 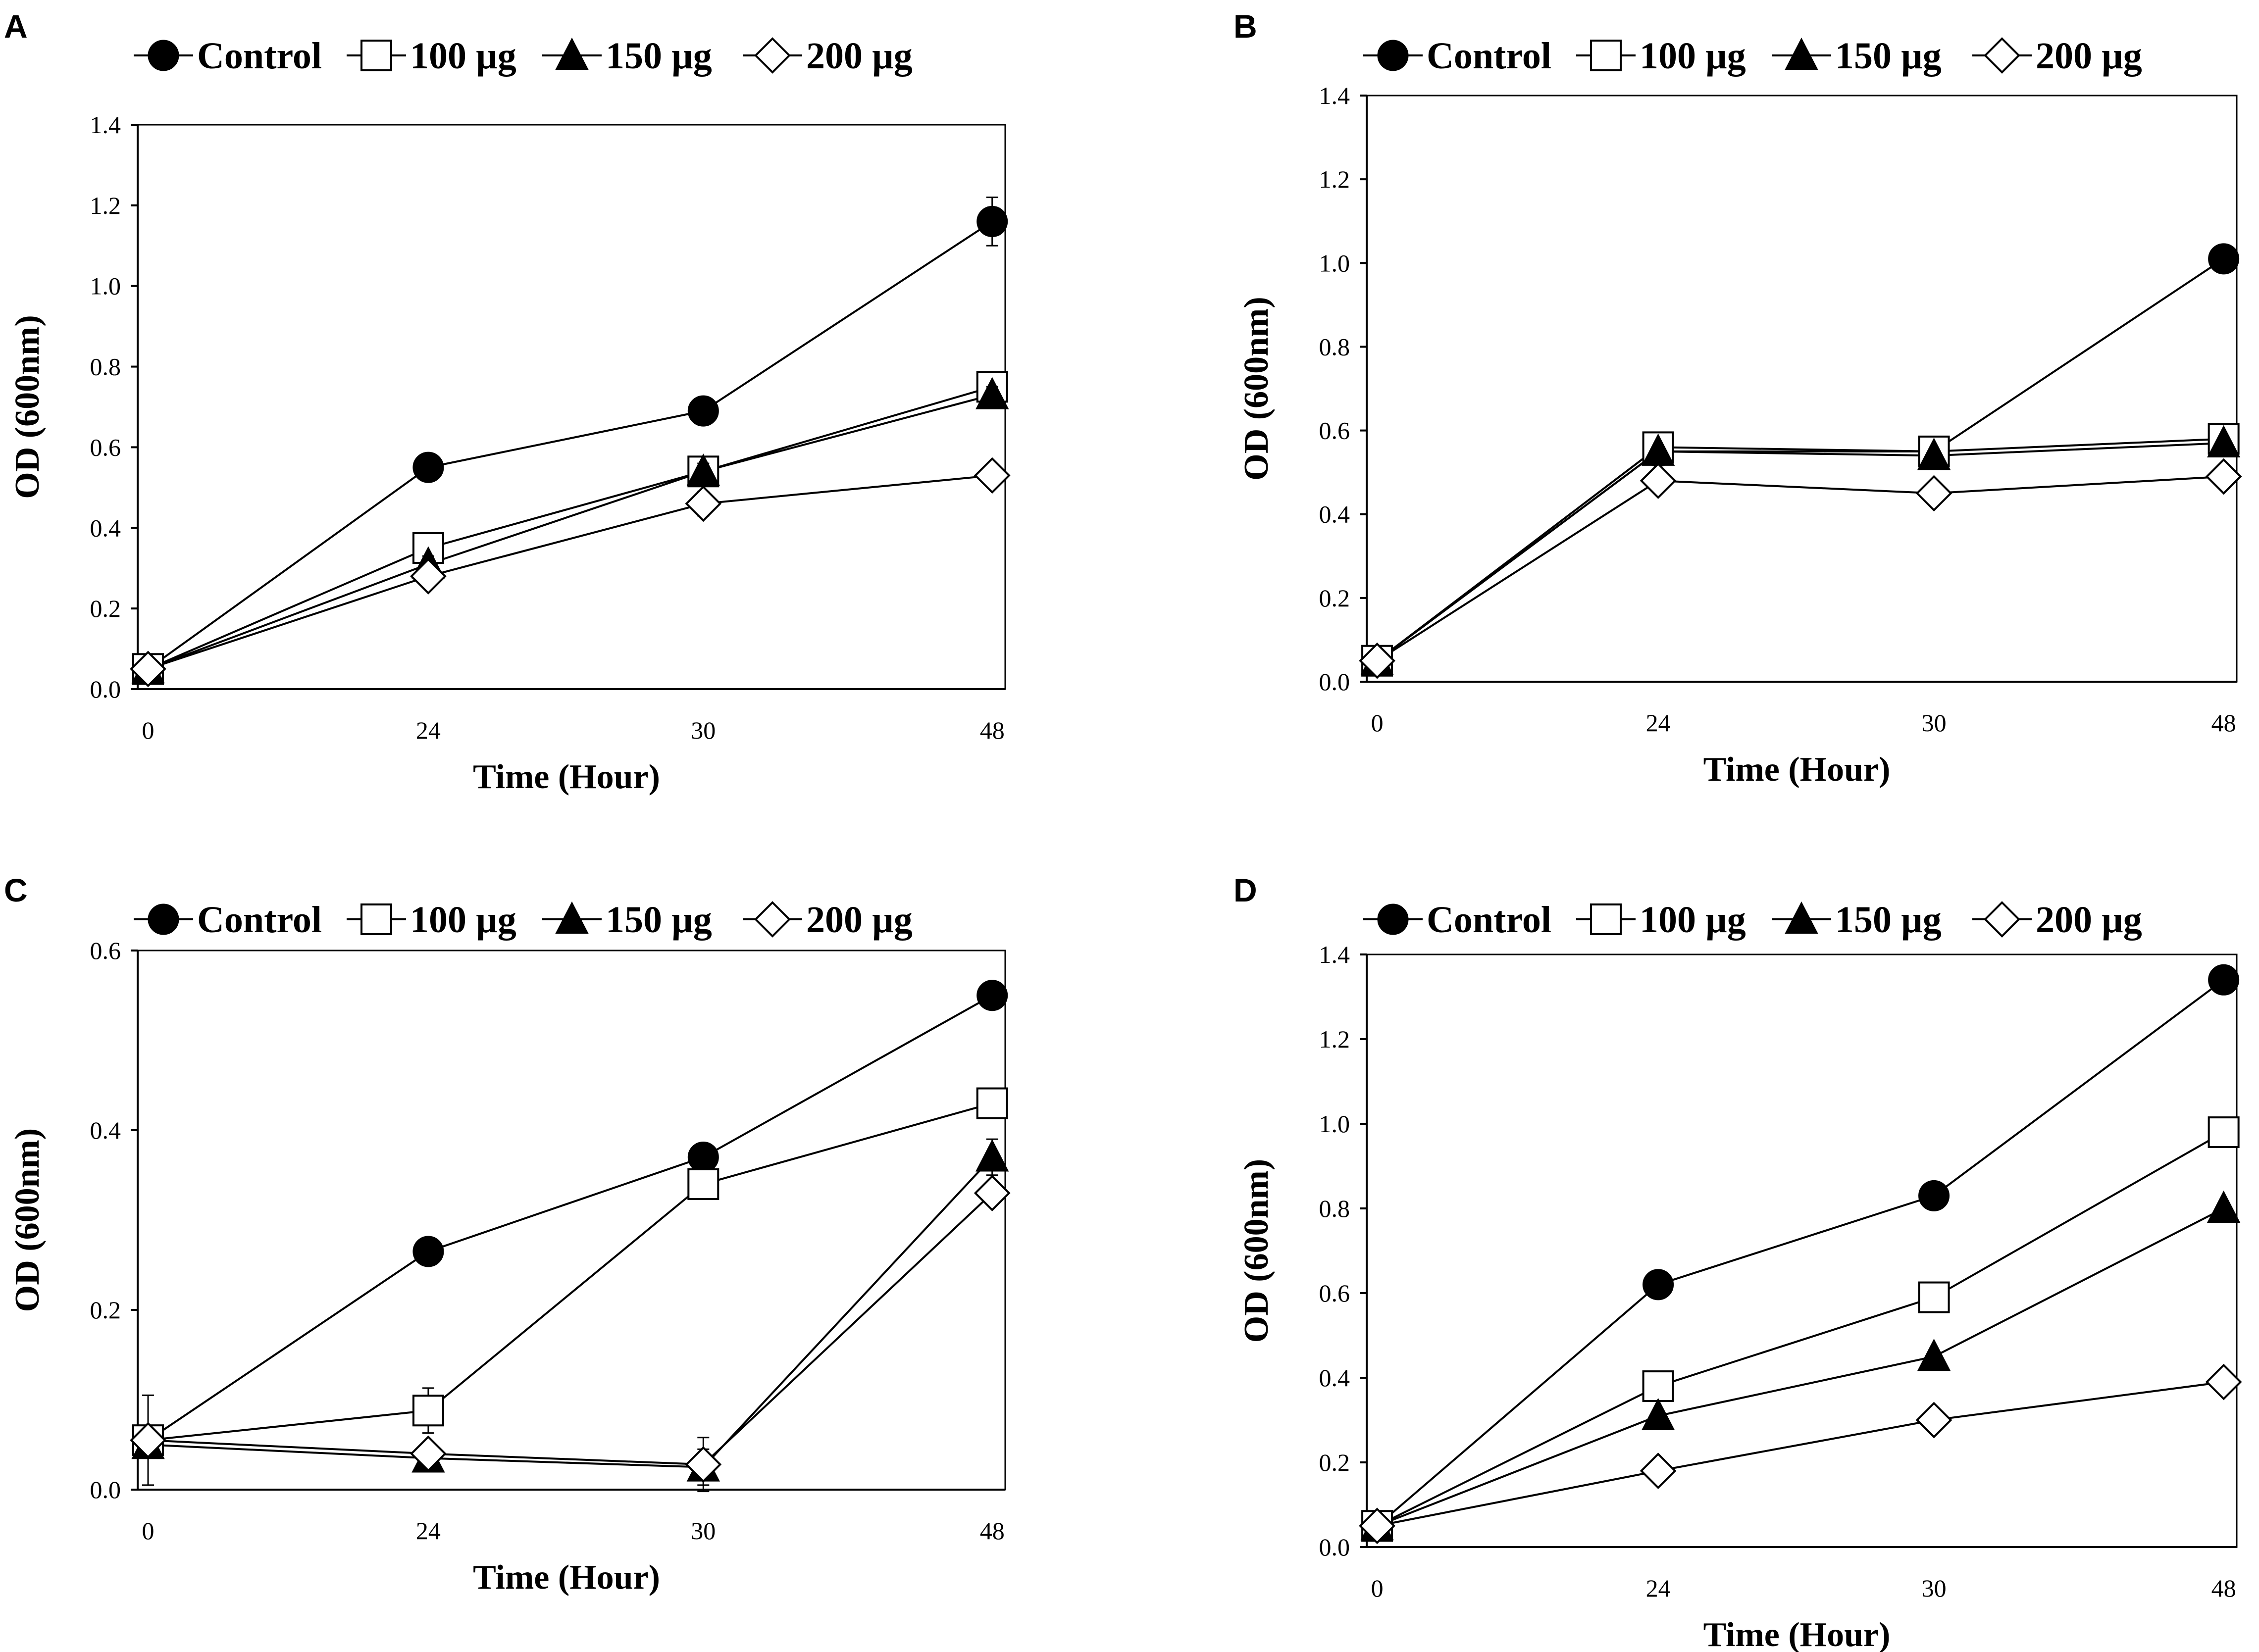 What do you see at coordinates (2223, 723) in the screenshot?
I see `x-tick-label: 48` at bounding box center [2223, 723].